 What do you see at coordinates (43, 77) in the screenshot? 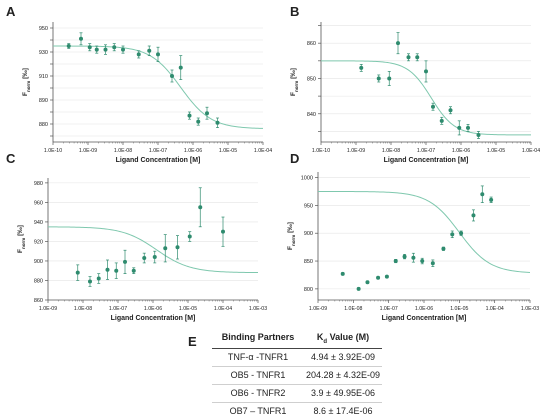
I see `y-tick-label: 910` at bounding box center [43, 77].